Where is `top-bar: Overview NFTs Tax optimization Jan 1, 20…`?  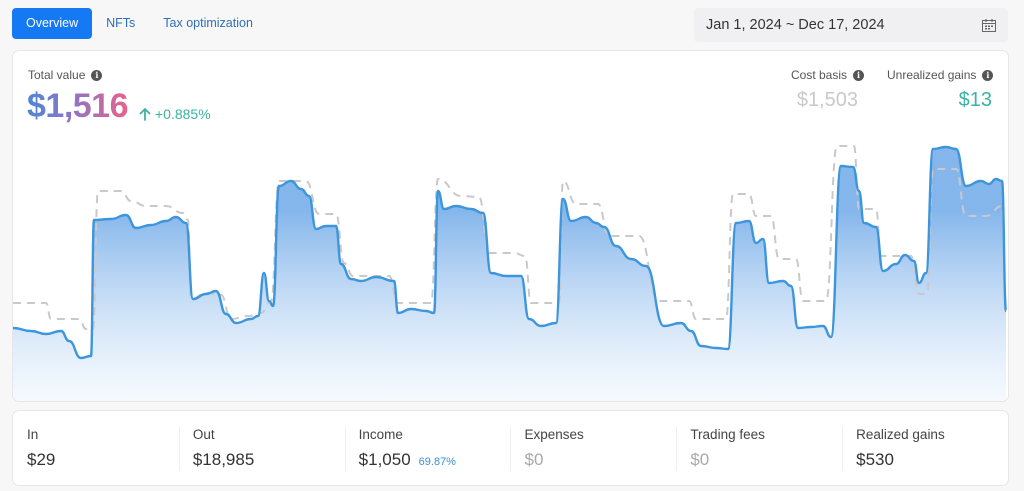
top-bar: Overview NFTs Tax optimization Jan 1, 20… is located at coordinates (512, 24).